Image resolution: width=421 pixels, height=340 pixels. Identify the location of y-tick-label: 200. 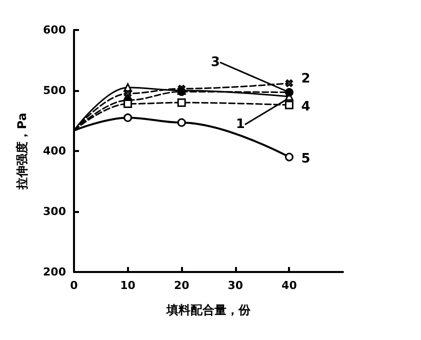
(54, 272).